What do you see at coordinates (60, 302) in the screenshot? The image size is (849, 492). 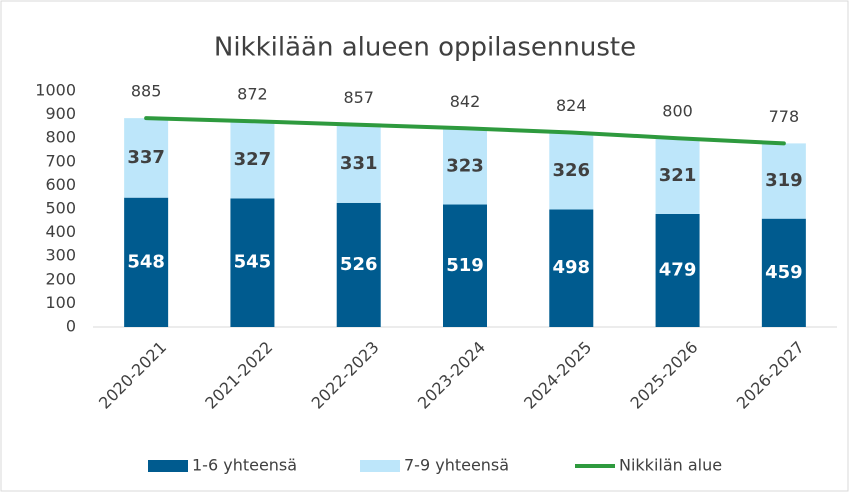 I see `y-tick-label: 100` at bounding box center [60, 302].